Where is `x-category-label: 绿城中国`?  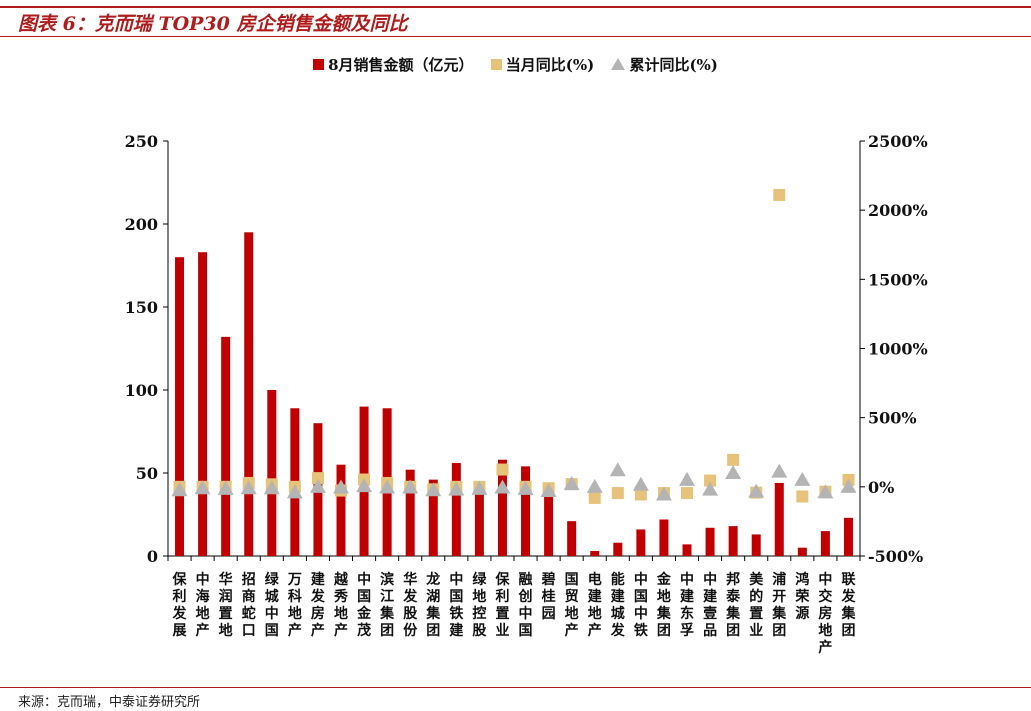
x-category-label: 绿城中国 is located at coordinates (272, 605).